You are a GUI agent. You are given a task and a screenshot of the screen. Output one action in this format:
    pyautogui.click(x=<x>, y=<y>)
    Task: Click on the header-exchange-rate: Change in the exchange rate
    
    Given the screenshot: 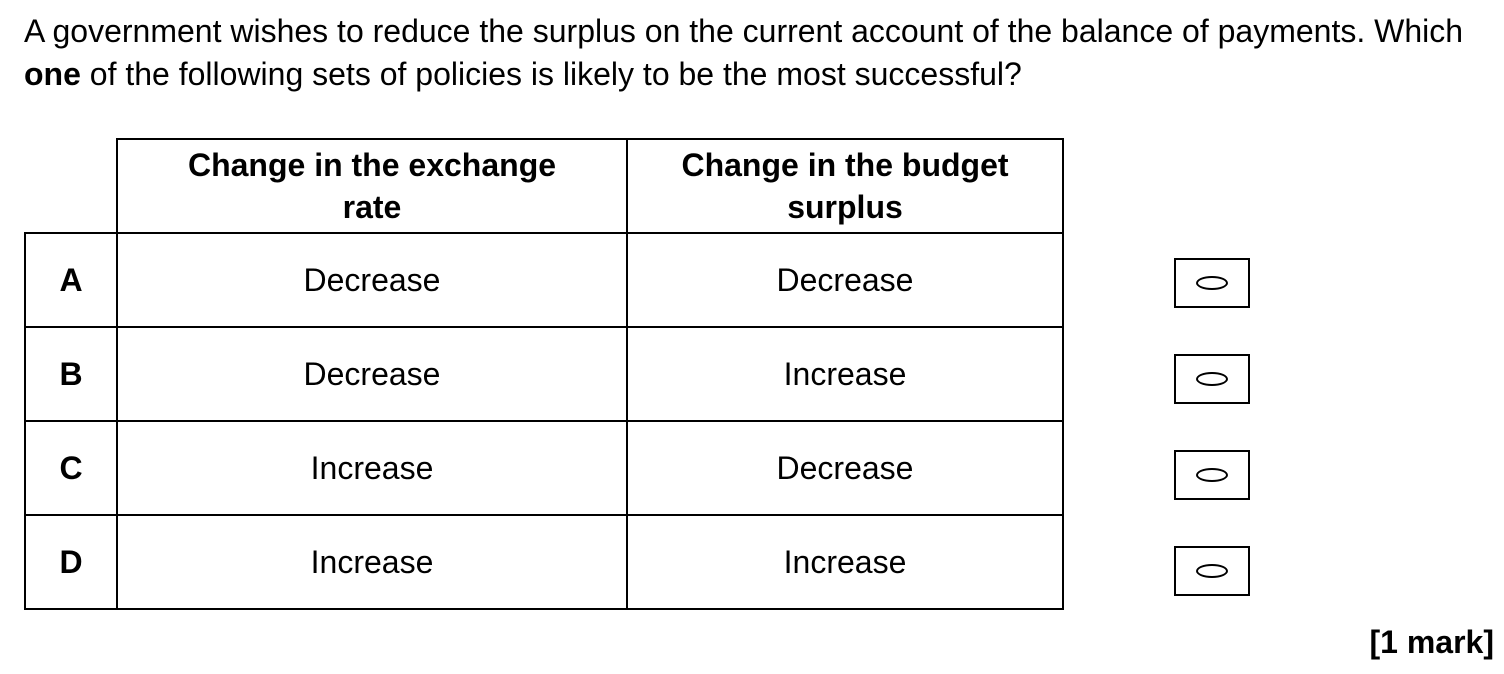 What is the action you would take?
    pyautogui.click(x=372, y=186)
    